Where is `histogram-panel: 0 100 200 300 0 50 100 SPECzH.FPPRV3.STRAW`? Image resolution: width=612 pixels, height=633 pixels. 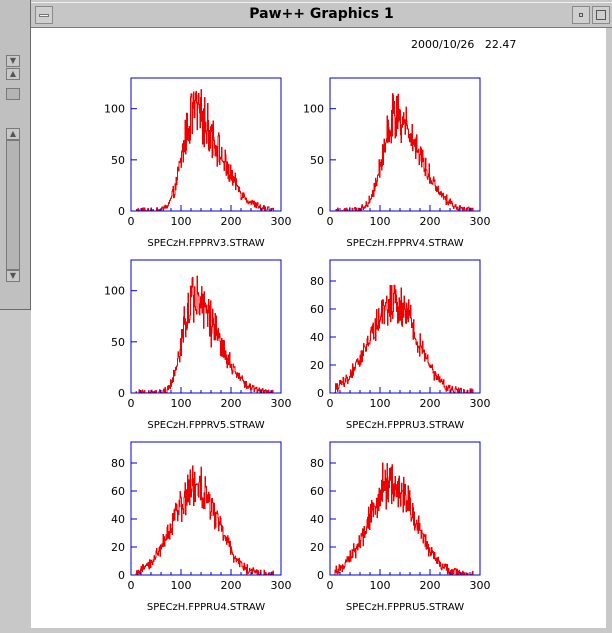
histogram-panel: 0 100 200 300 0 50 100 SPECzH.FPPRV3.STRAW is located at coordinates (198, 163).